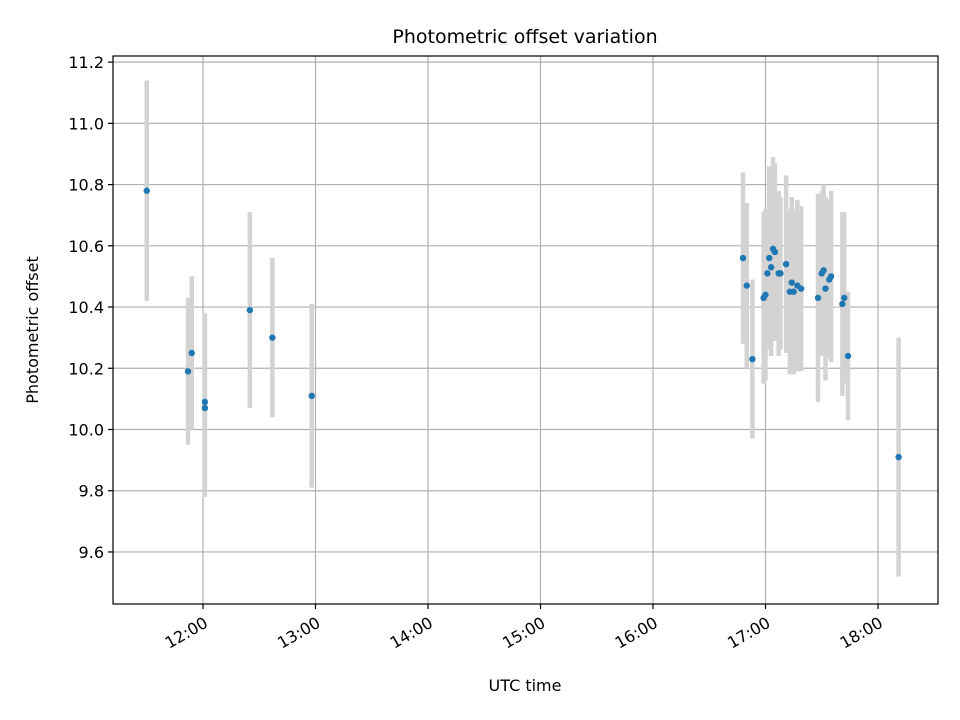  I want to click on y-tick-label: 11.2, so click(86, 62).